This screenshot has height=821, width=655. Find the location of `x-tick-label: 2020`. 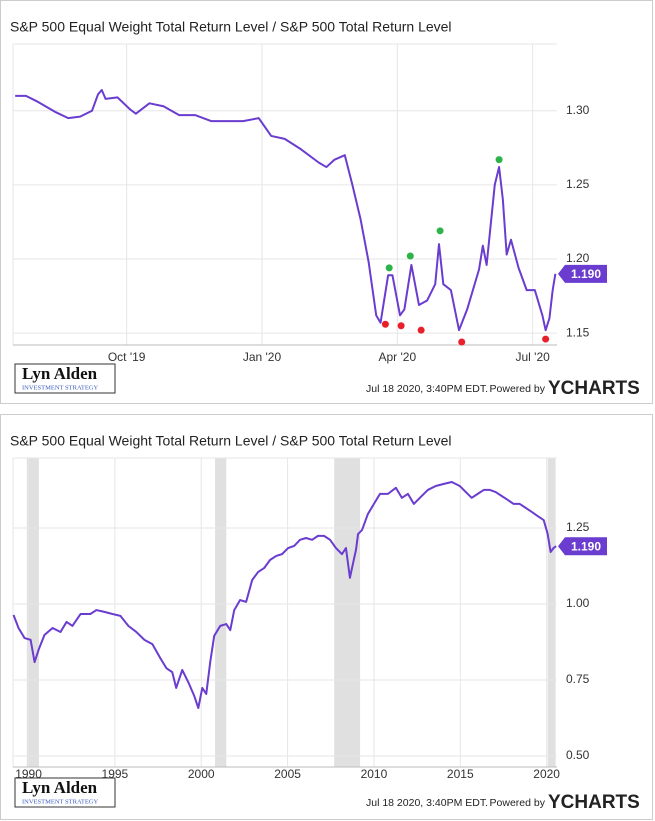

x-tick-label: 2020 is located at coordinates (546, 774).